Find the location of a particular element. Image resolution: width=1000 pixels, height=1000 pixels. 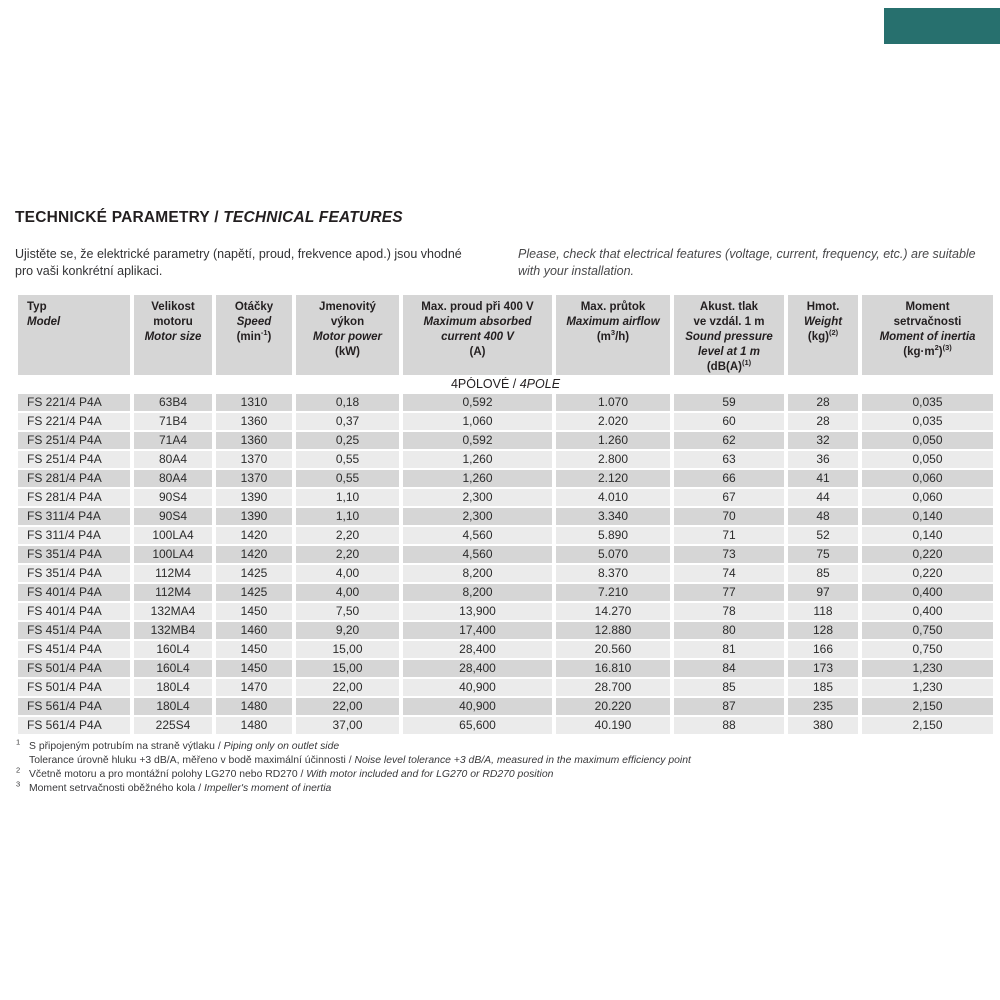

data-cell: 8,200 is located at coordinates (477, 592).